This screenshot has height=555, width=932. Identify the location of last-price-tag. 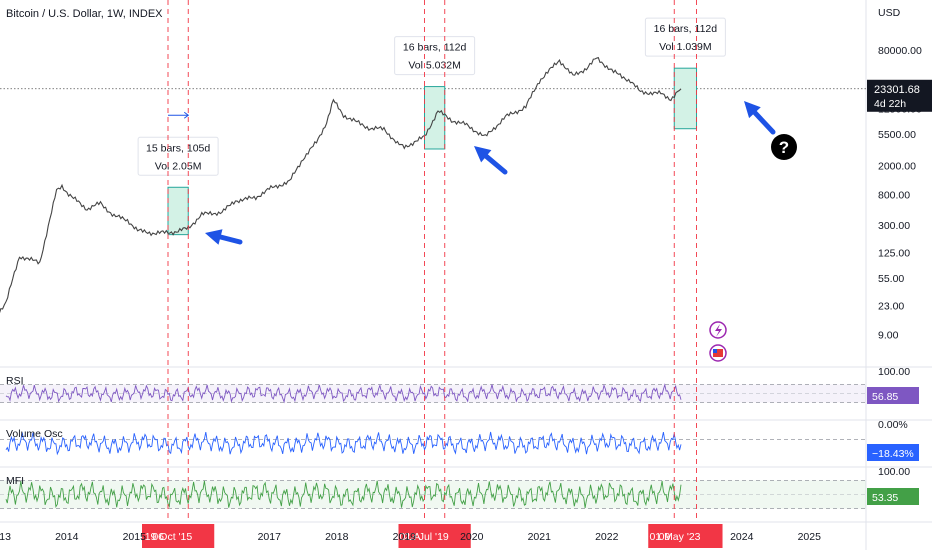
(899, 95).